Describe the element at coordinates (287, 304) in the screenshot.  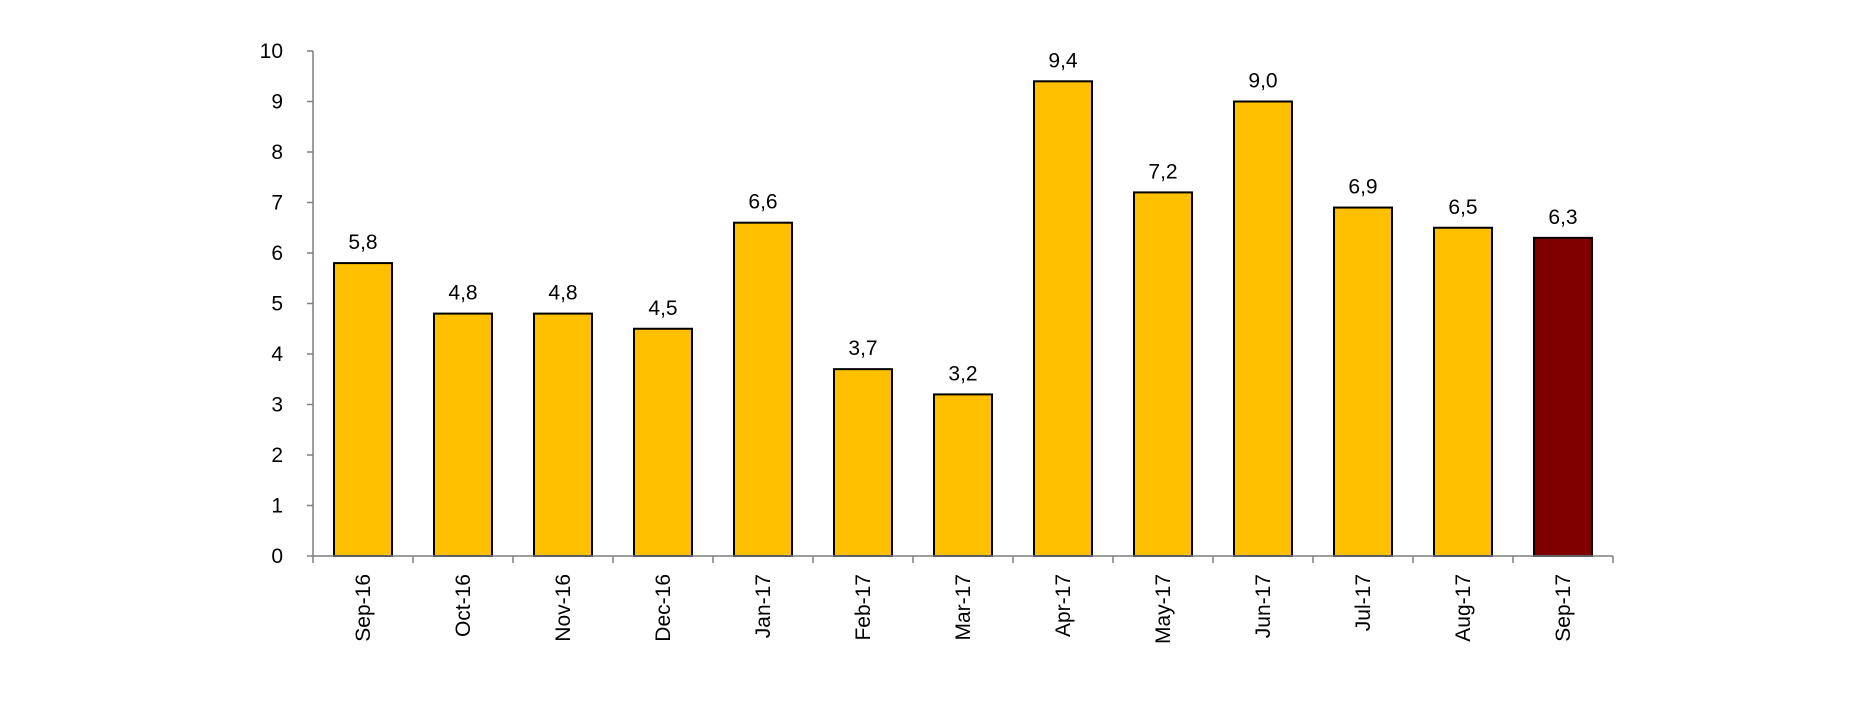
I see `y-axis: 0 1 2 3 4 5 6 7 8 9 10` at that location.